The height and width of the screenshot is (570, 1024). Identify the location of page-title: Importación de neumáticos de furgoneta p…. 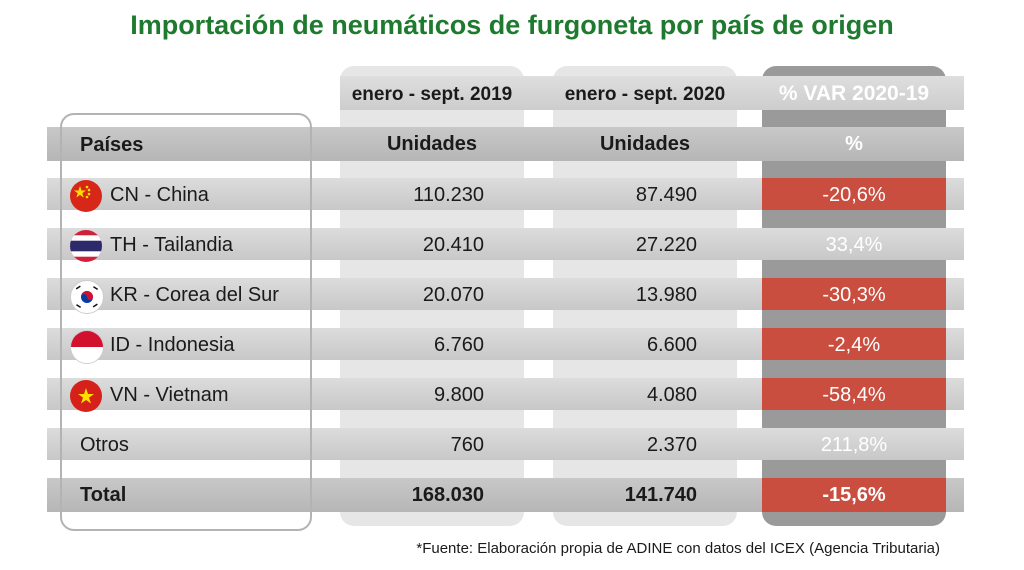
(512, 25).